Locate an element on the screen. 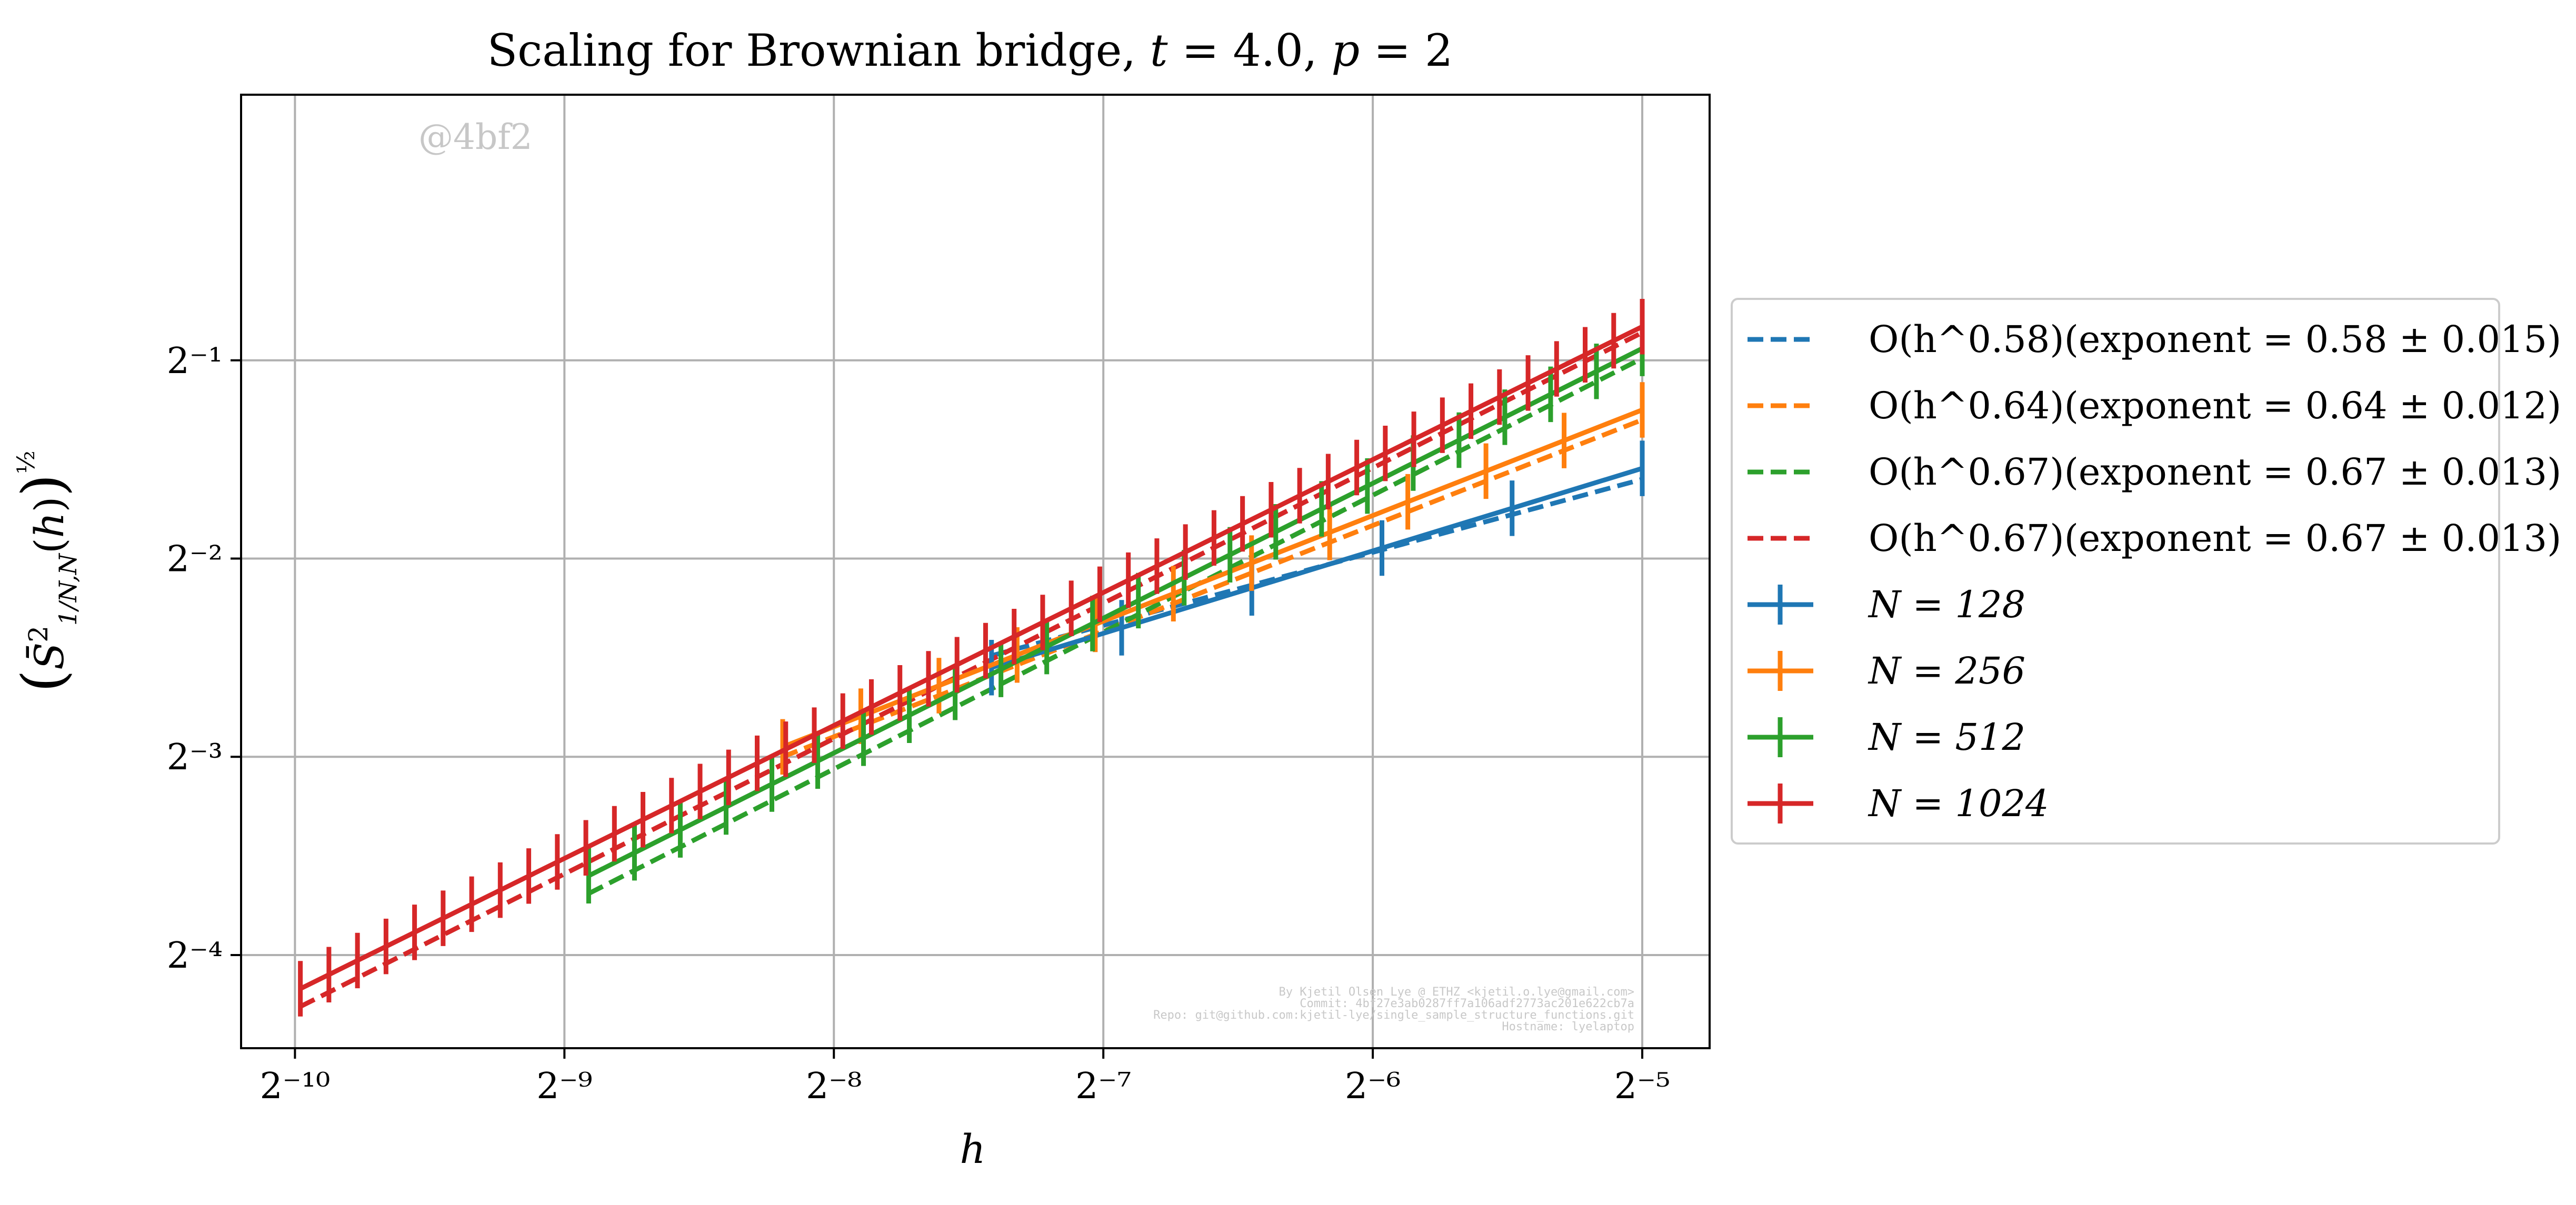  footer-line-4: Hostname: lyelaptop is located at coordinates (1568, 1026).